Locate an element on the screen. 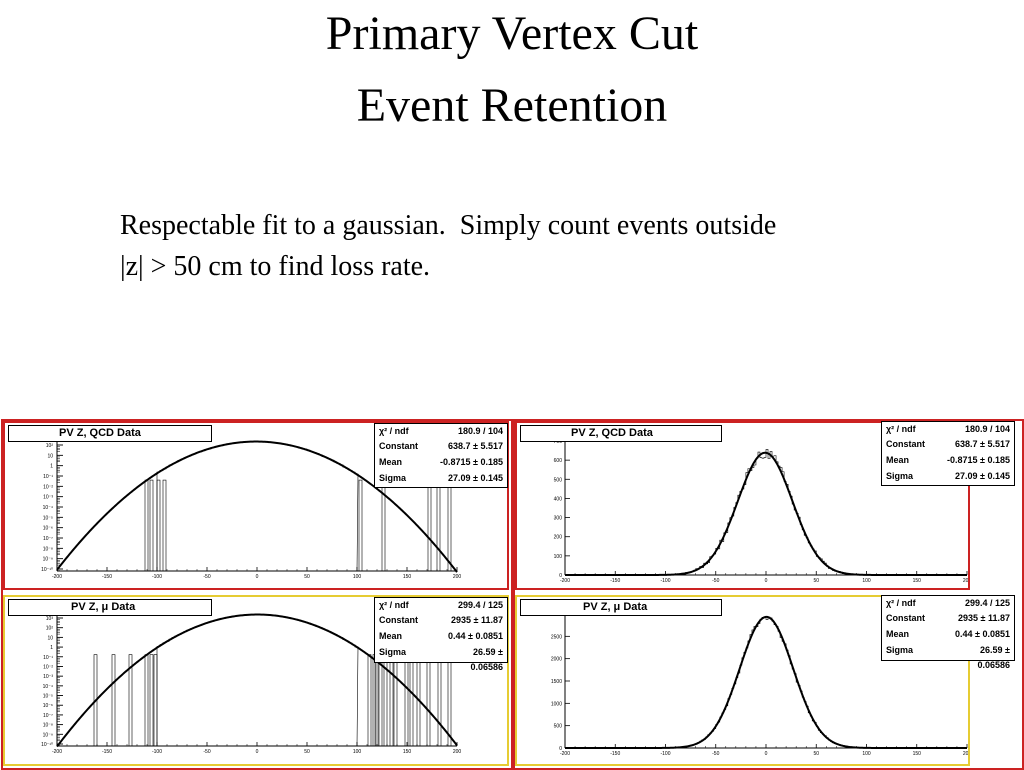  y-tick-label: 10⁻⁶ is located at coordinates (48, 706).